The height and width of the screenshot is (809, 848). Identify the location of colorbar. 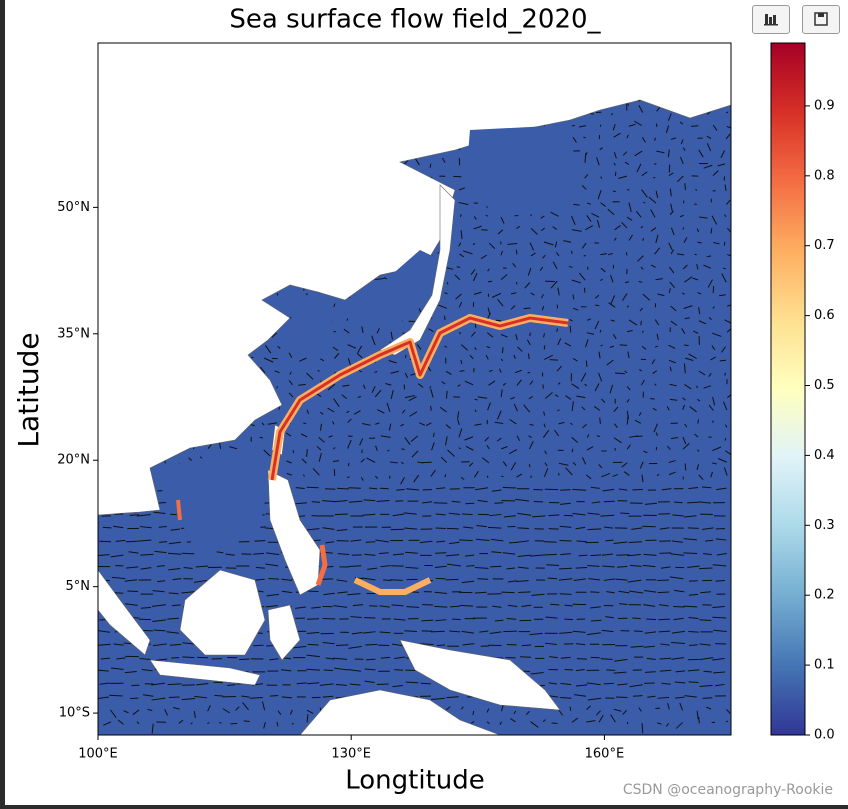
(788, 389).